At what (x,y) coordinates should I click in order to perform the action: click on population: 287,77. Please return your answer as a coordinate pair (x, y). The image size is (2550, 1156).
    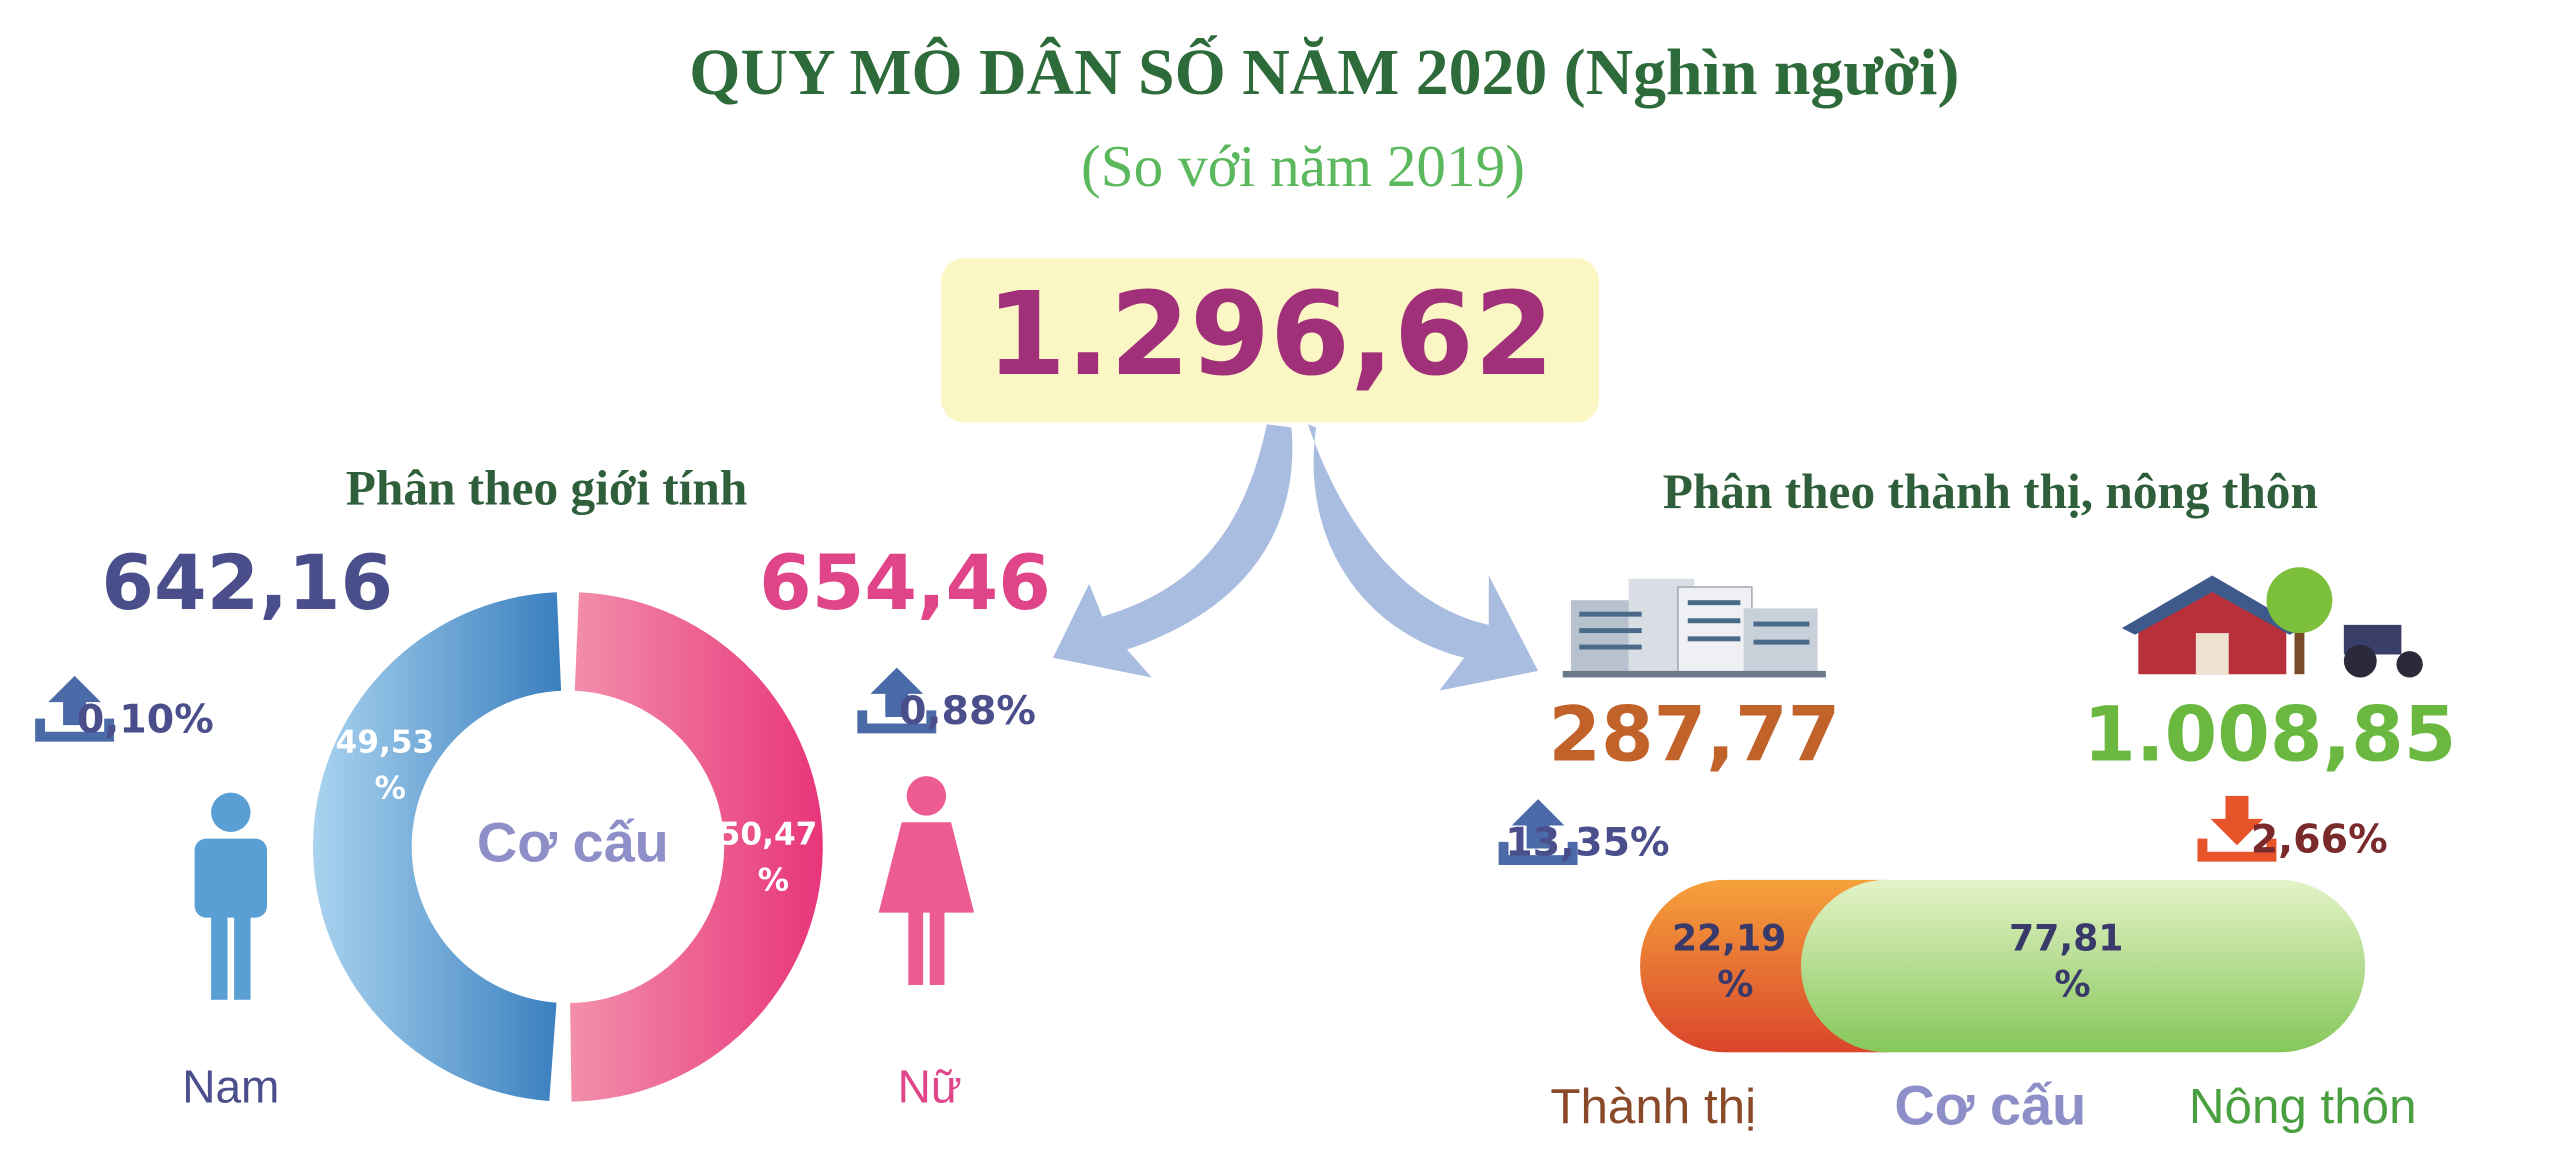
    Looking at the image, I should click on (1694, 734).